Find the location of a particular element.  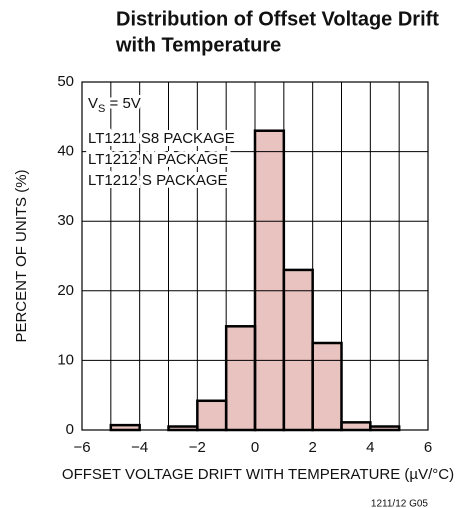

annotation: LT1212 N PACKAGE is located at coordinates (158, 159).